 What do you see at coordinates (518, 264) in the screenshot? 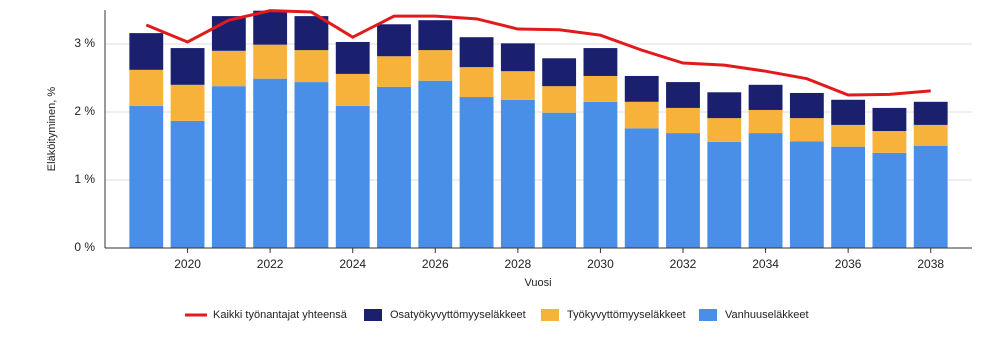
I see `x-tick-label: 2028` at bounding box center [518, 264].